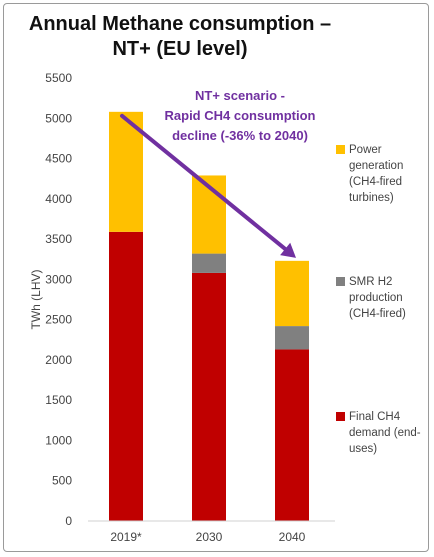  What do you see at coordinates (385, 433) in the screenshot?
I see `legend-label-line: demand (end-` at bounding box center [385, 433].